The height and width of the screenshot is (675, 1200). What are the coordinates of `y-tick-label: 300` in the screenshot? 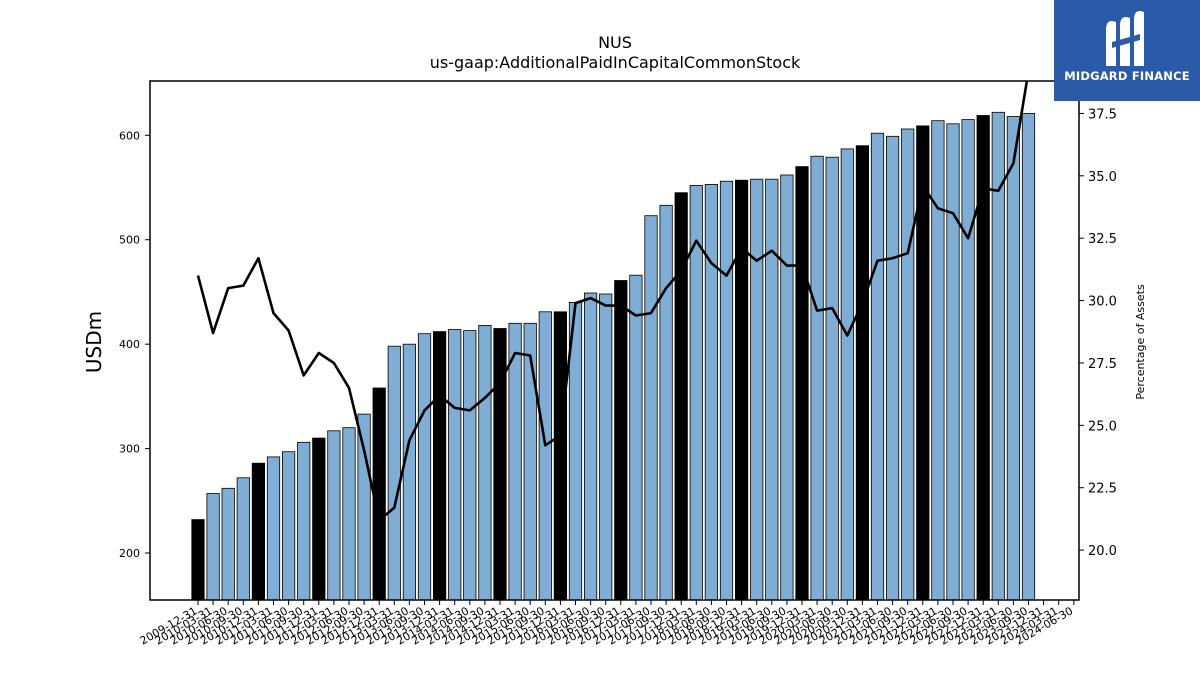 It's located at (129, 449).